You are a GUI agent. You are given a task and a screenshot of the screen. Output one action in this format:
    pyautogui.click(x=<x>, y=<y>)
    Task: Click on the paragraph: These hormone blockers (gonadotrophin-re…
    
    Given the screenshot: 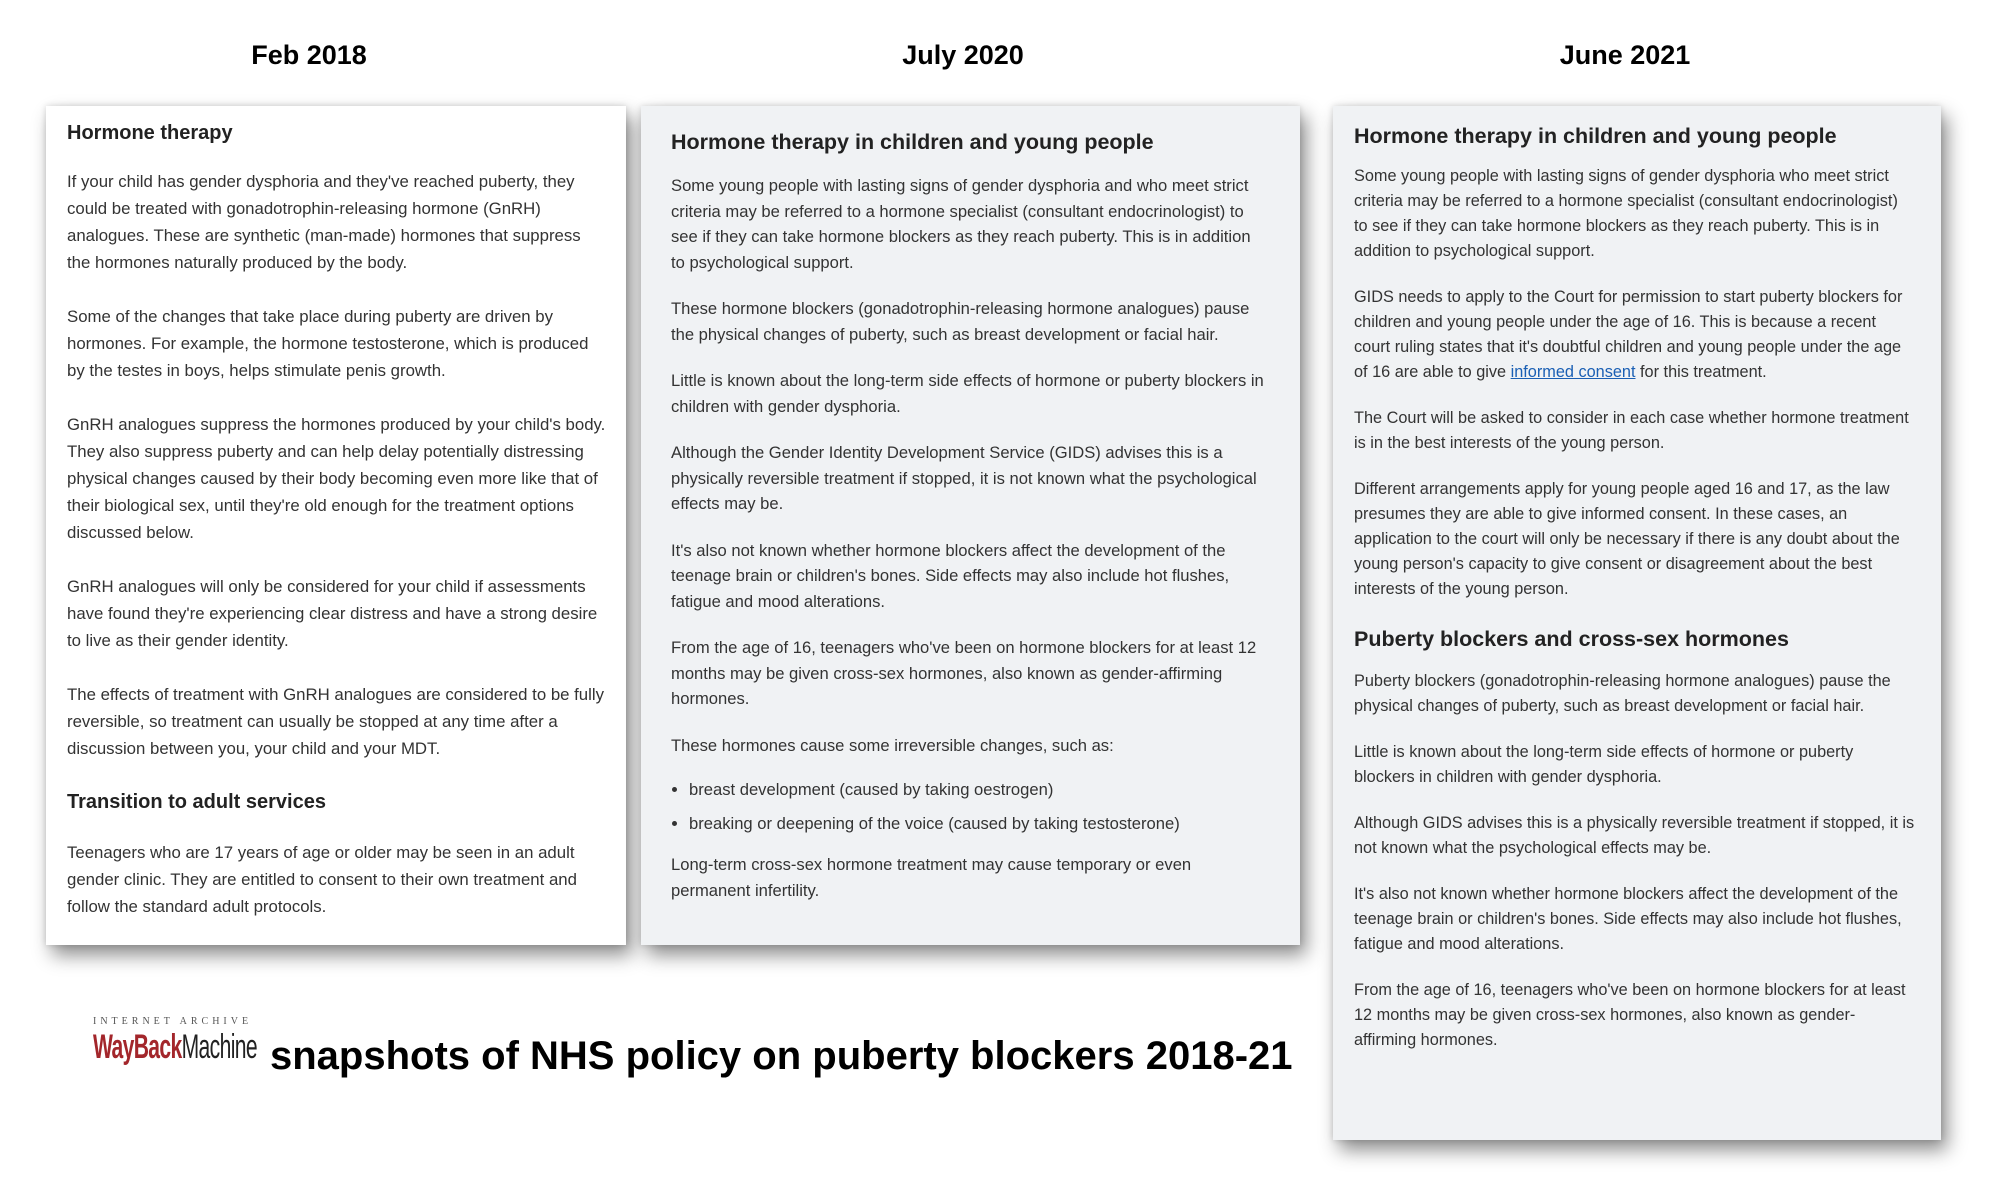 What is the action you would take?
    pyautogui.click(x=960, y=321)
    